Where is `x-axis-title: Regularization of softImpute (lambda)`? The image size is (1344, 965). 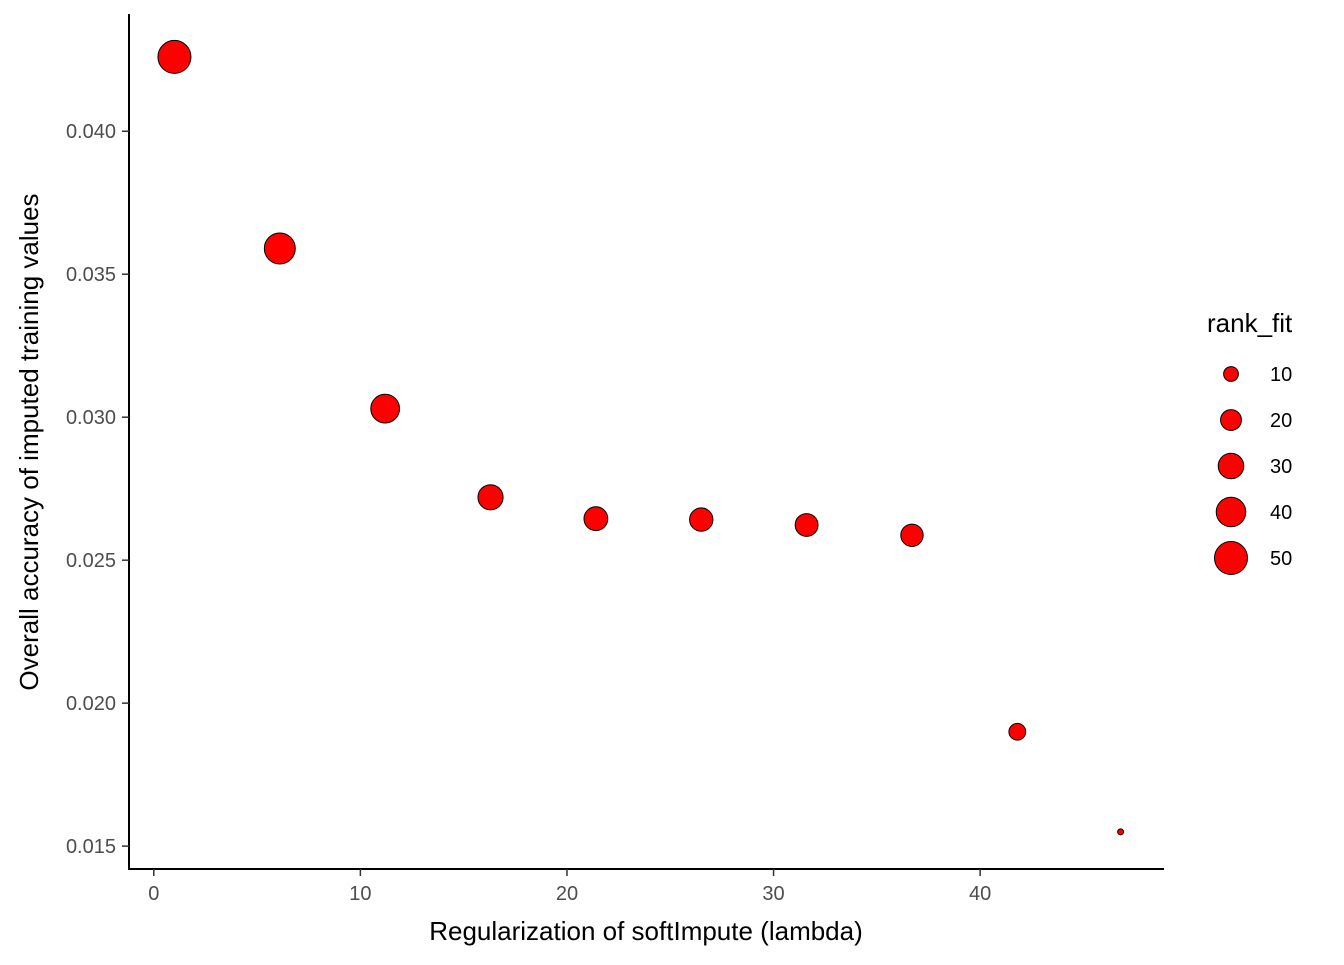 x-axis-title: Regularization of softImpute (lambda) is located at coordinates (646, 931).